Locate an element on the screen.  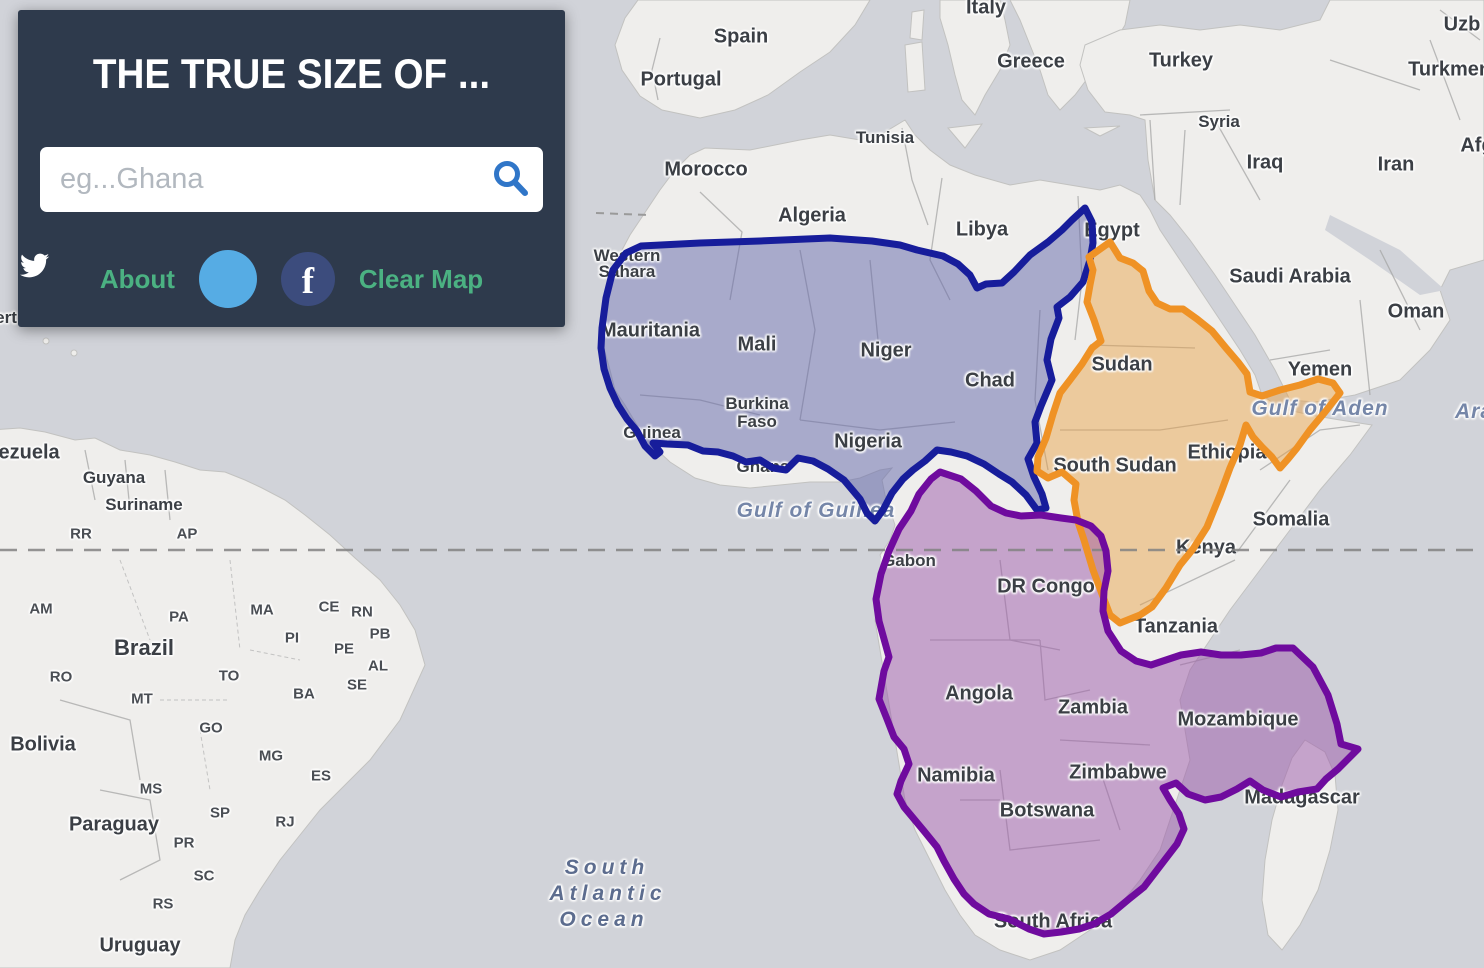
dashed-border is located at coordinates (622, 214).